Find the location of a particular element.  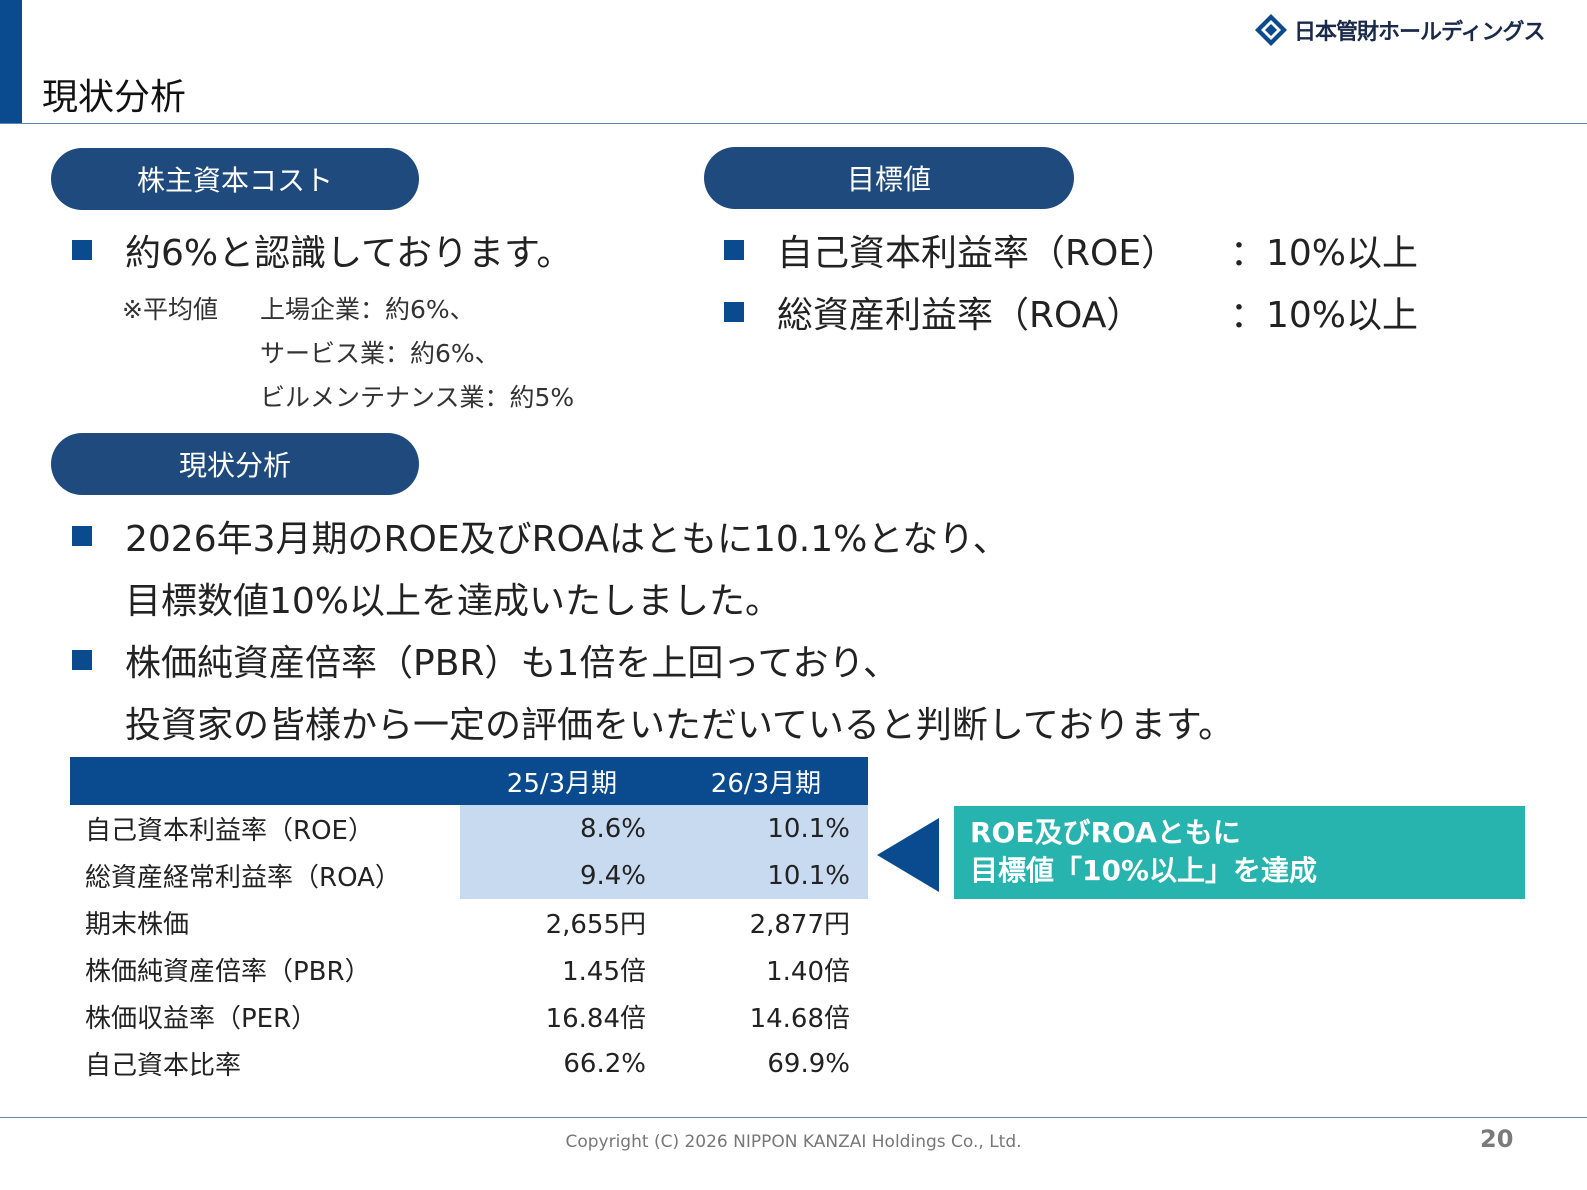

table-row: 株価純資産倍率（PBR） 1.45倍 1.40倍 is located at coordinates (469, 969).